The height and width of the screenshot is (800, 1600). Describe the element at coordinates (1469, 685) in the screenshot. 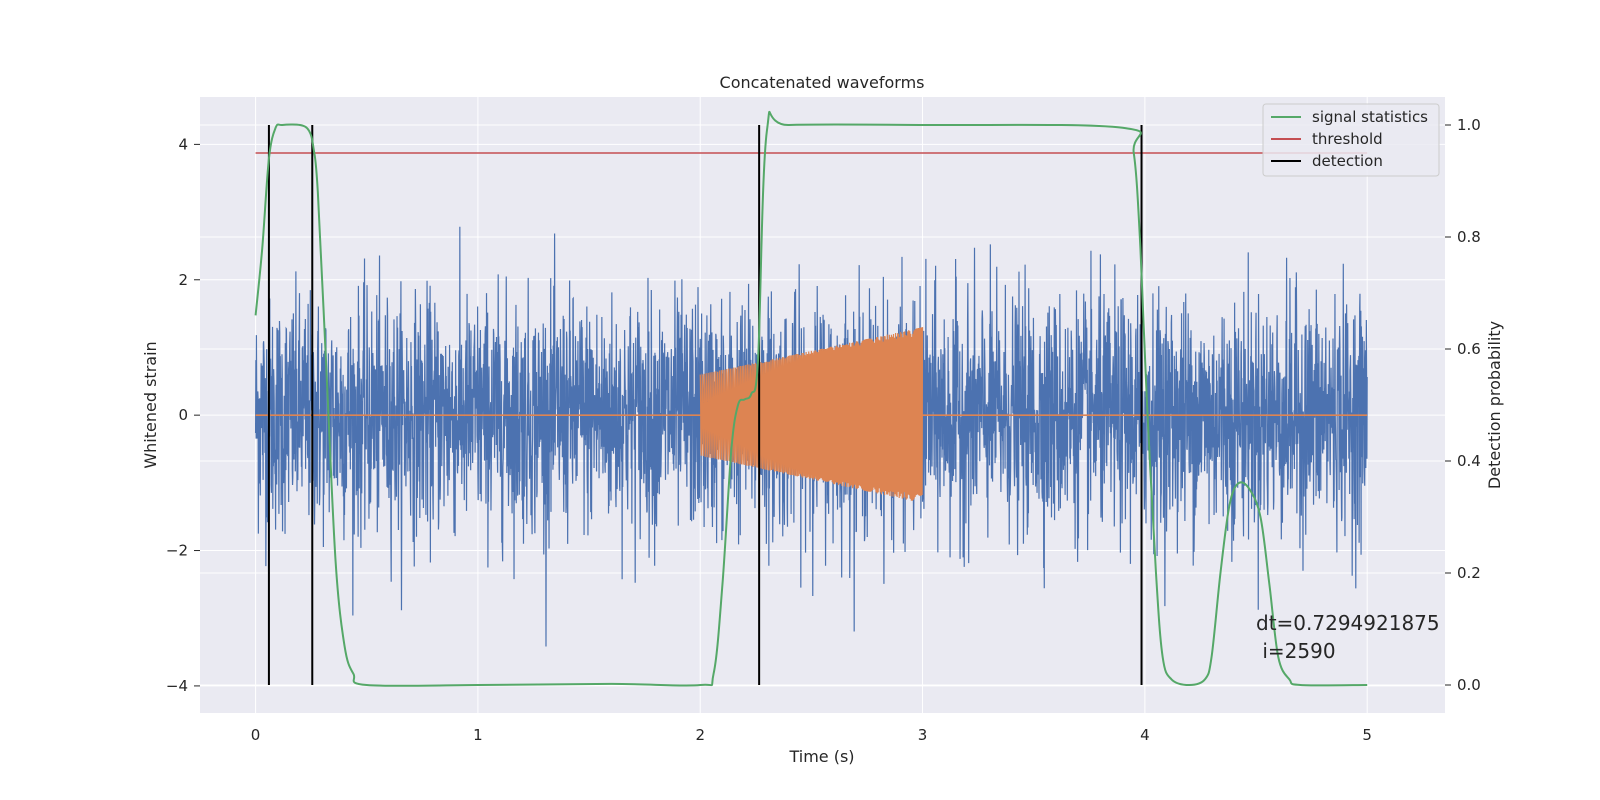

I see `y2-tick-label: 0.0` at that location.